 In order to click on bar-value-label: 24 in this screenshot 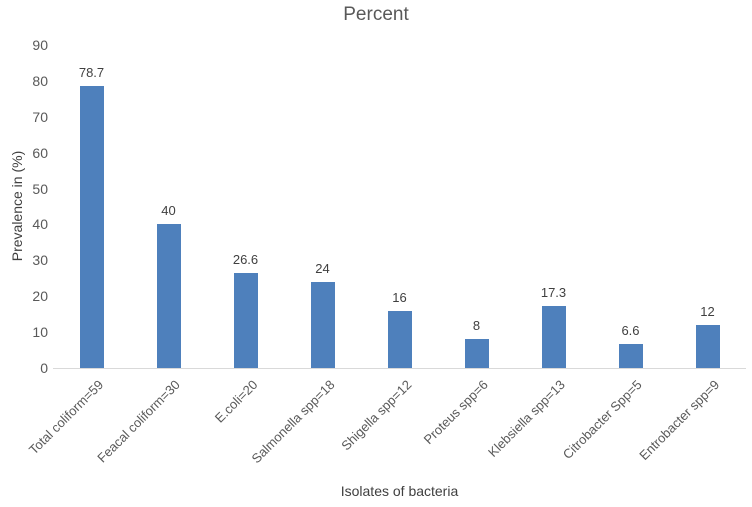, I will do `click(322, 268)`.